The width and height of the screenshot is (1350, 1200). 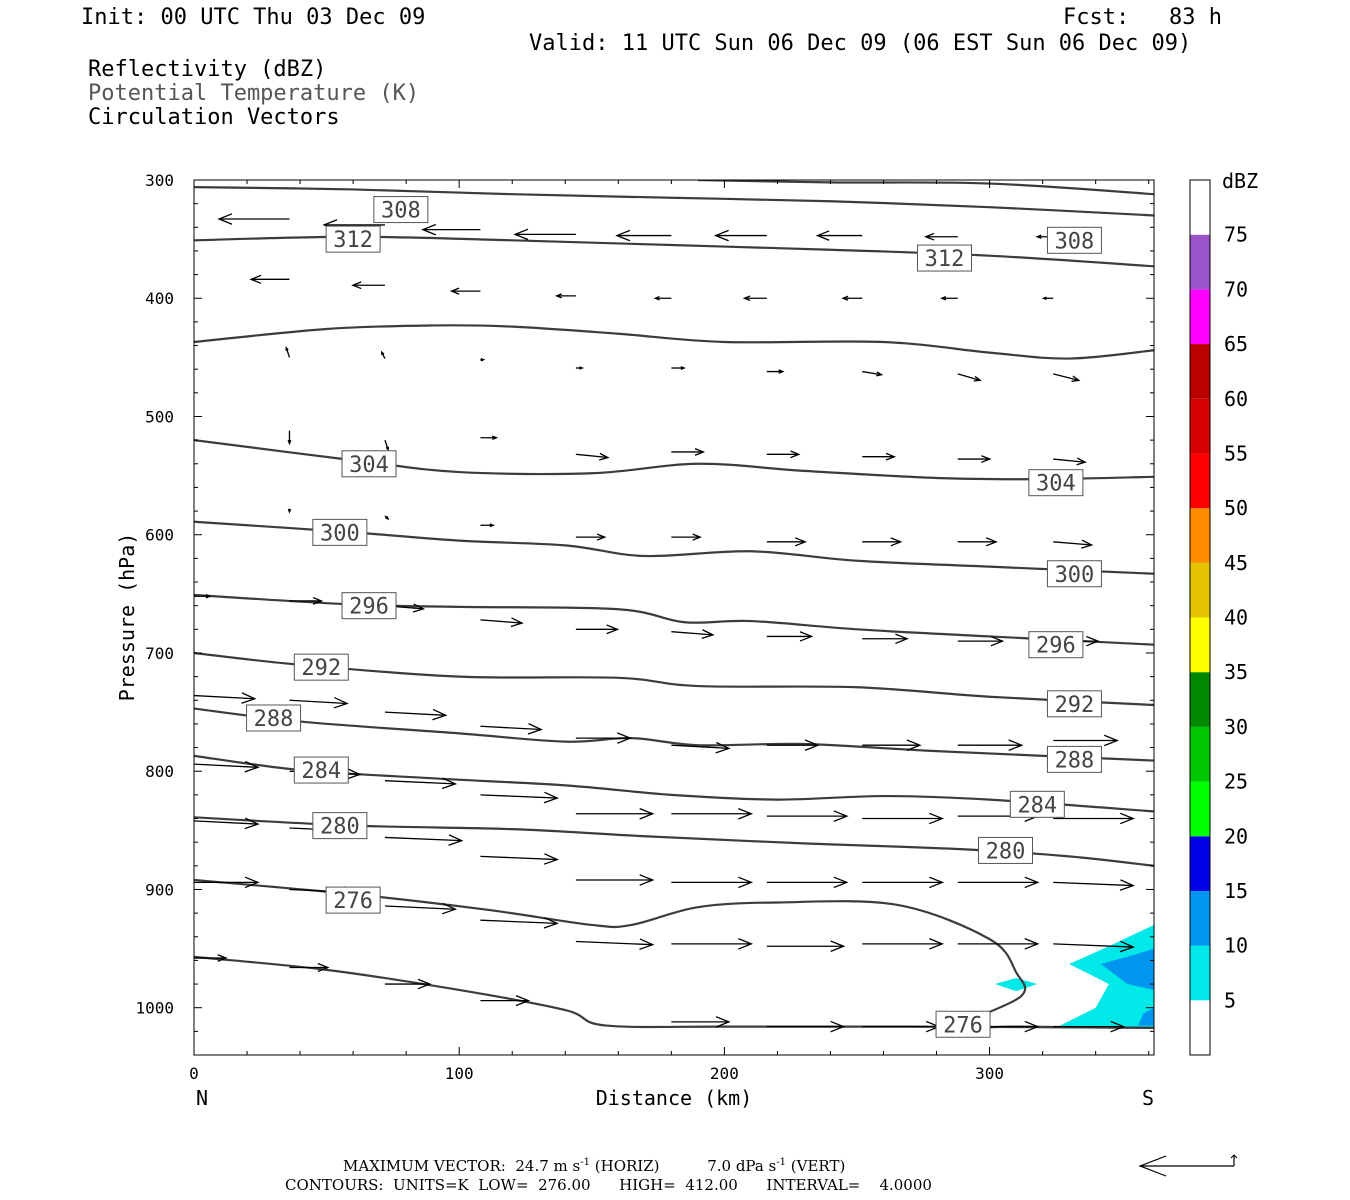 I want to click on contour-label: 300, so click(x=1074, y=574).